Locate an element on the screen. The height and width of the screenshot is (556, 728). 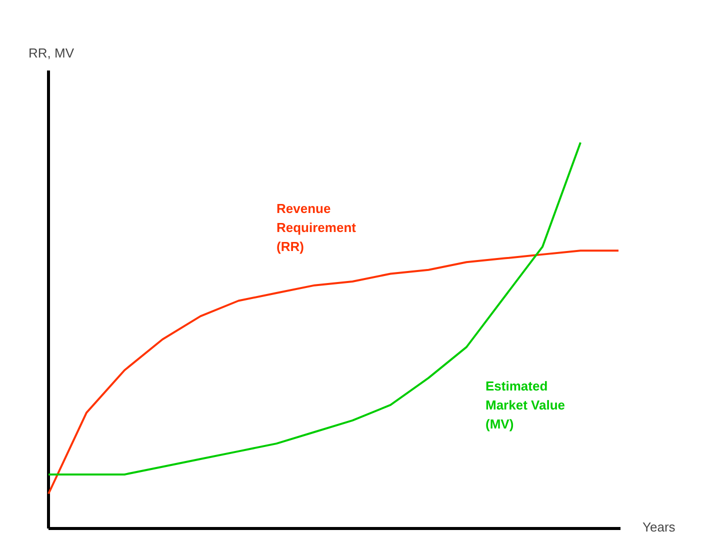
text: RR, MV is located at coordinates (51, 53).